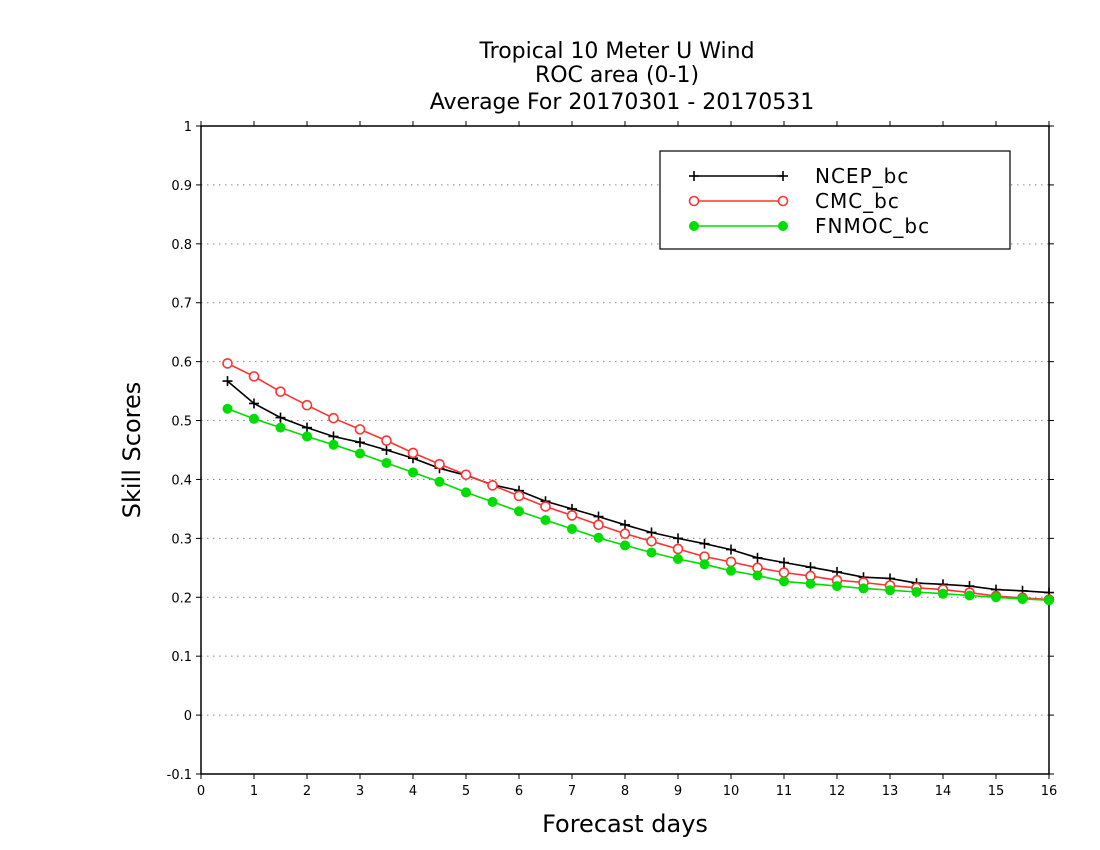 The height and width of the screenshot is (850, 1100). I want to click on chart-title-line-3: Average For 20170301 - 20170531, so click(622, 102).